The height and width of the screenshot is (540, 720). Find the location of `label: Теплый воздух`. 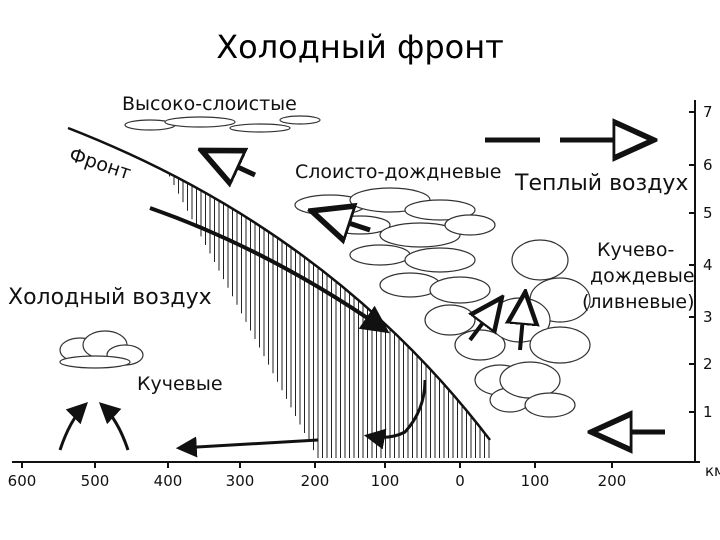

label: Теплый воздух is located at coordinates (601, 183).